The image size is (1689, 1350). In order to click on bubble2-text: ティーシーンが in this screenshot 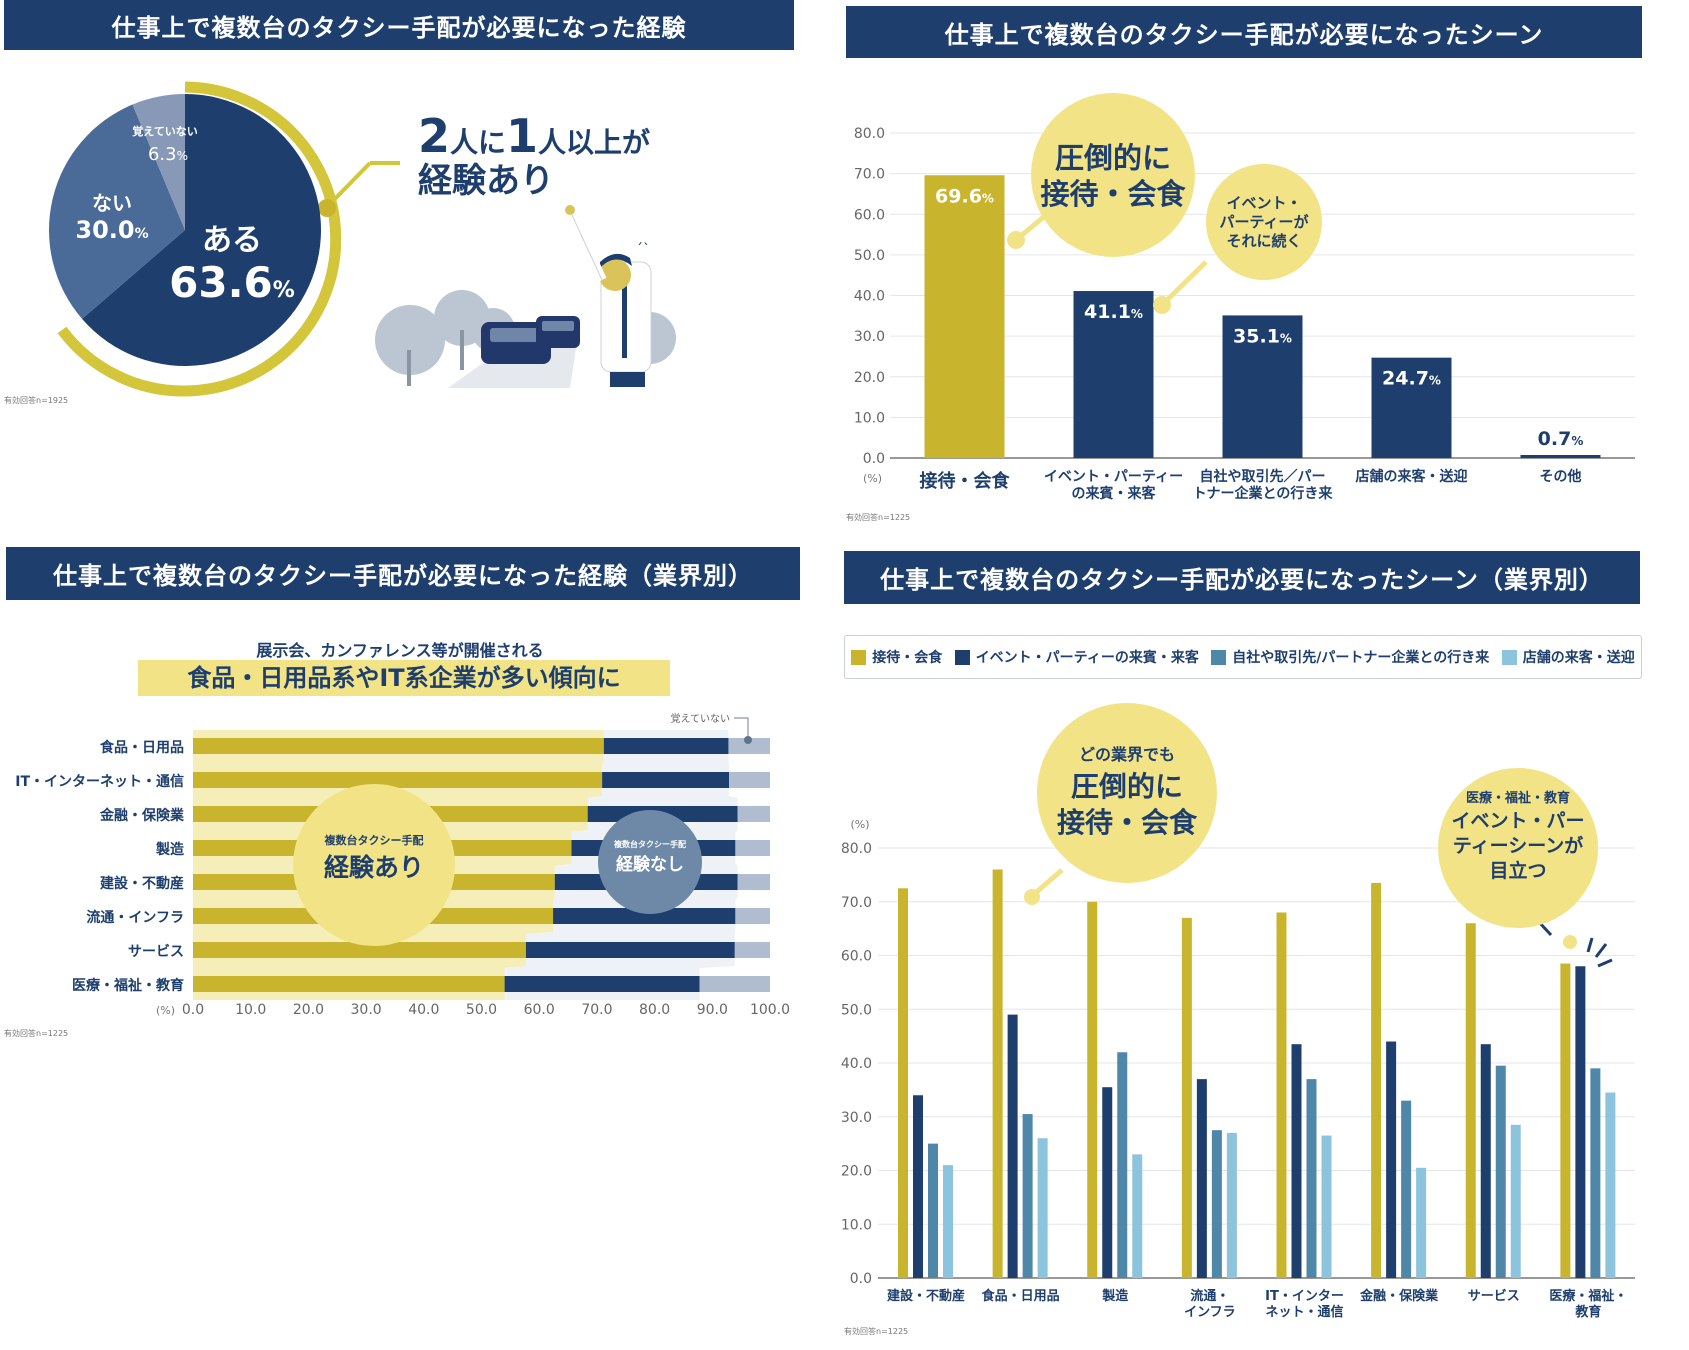, I will do `click(1518, 845)`.